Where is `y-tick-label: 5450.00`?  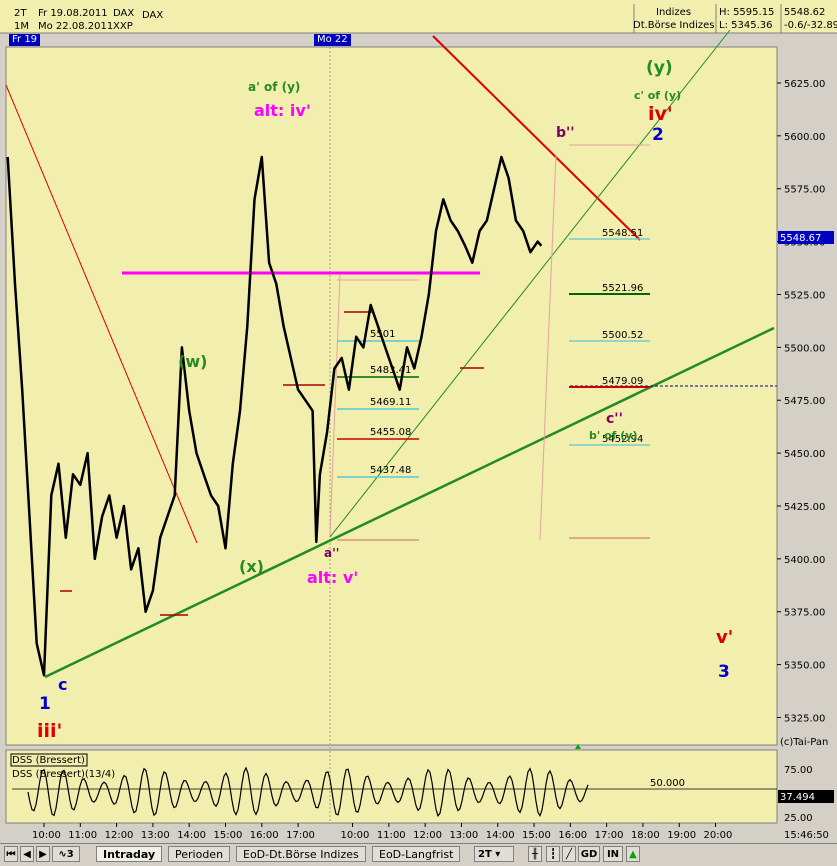 y-tick-label: 5450.00 is located at coordinates (804, 454).